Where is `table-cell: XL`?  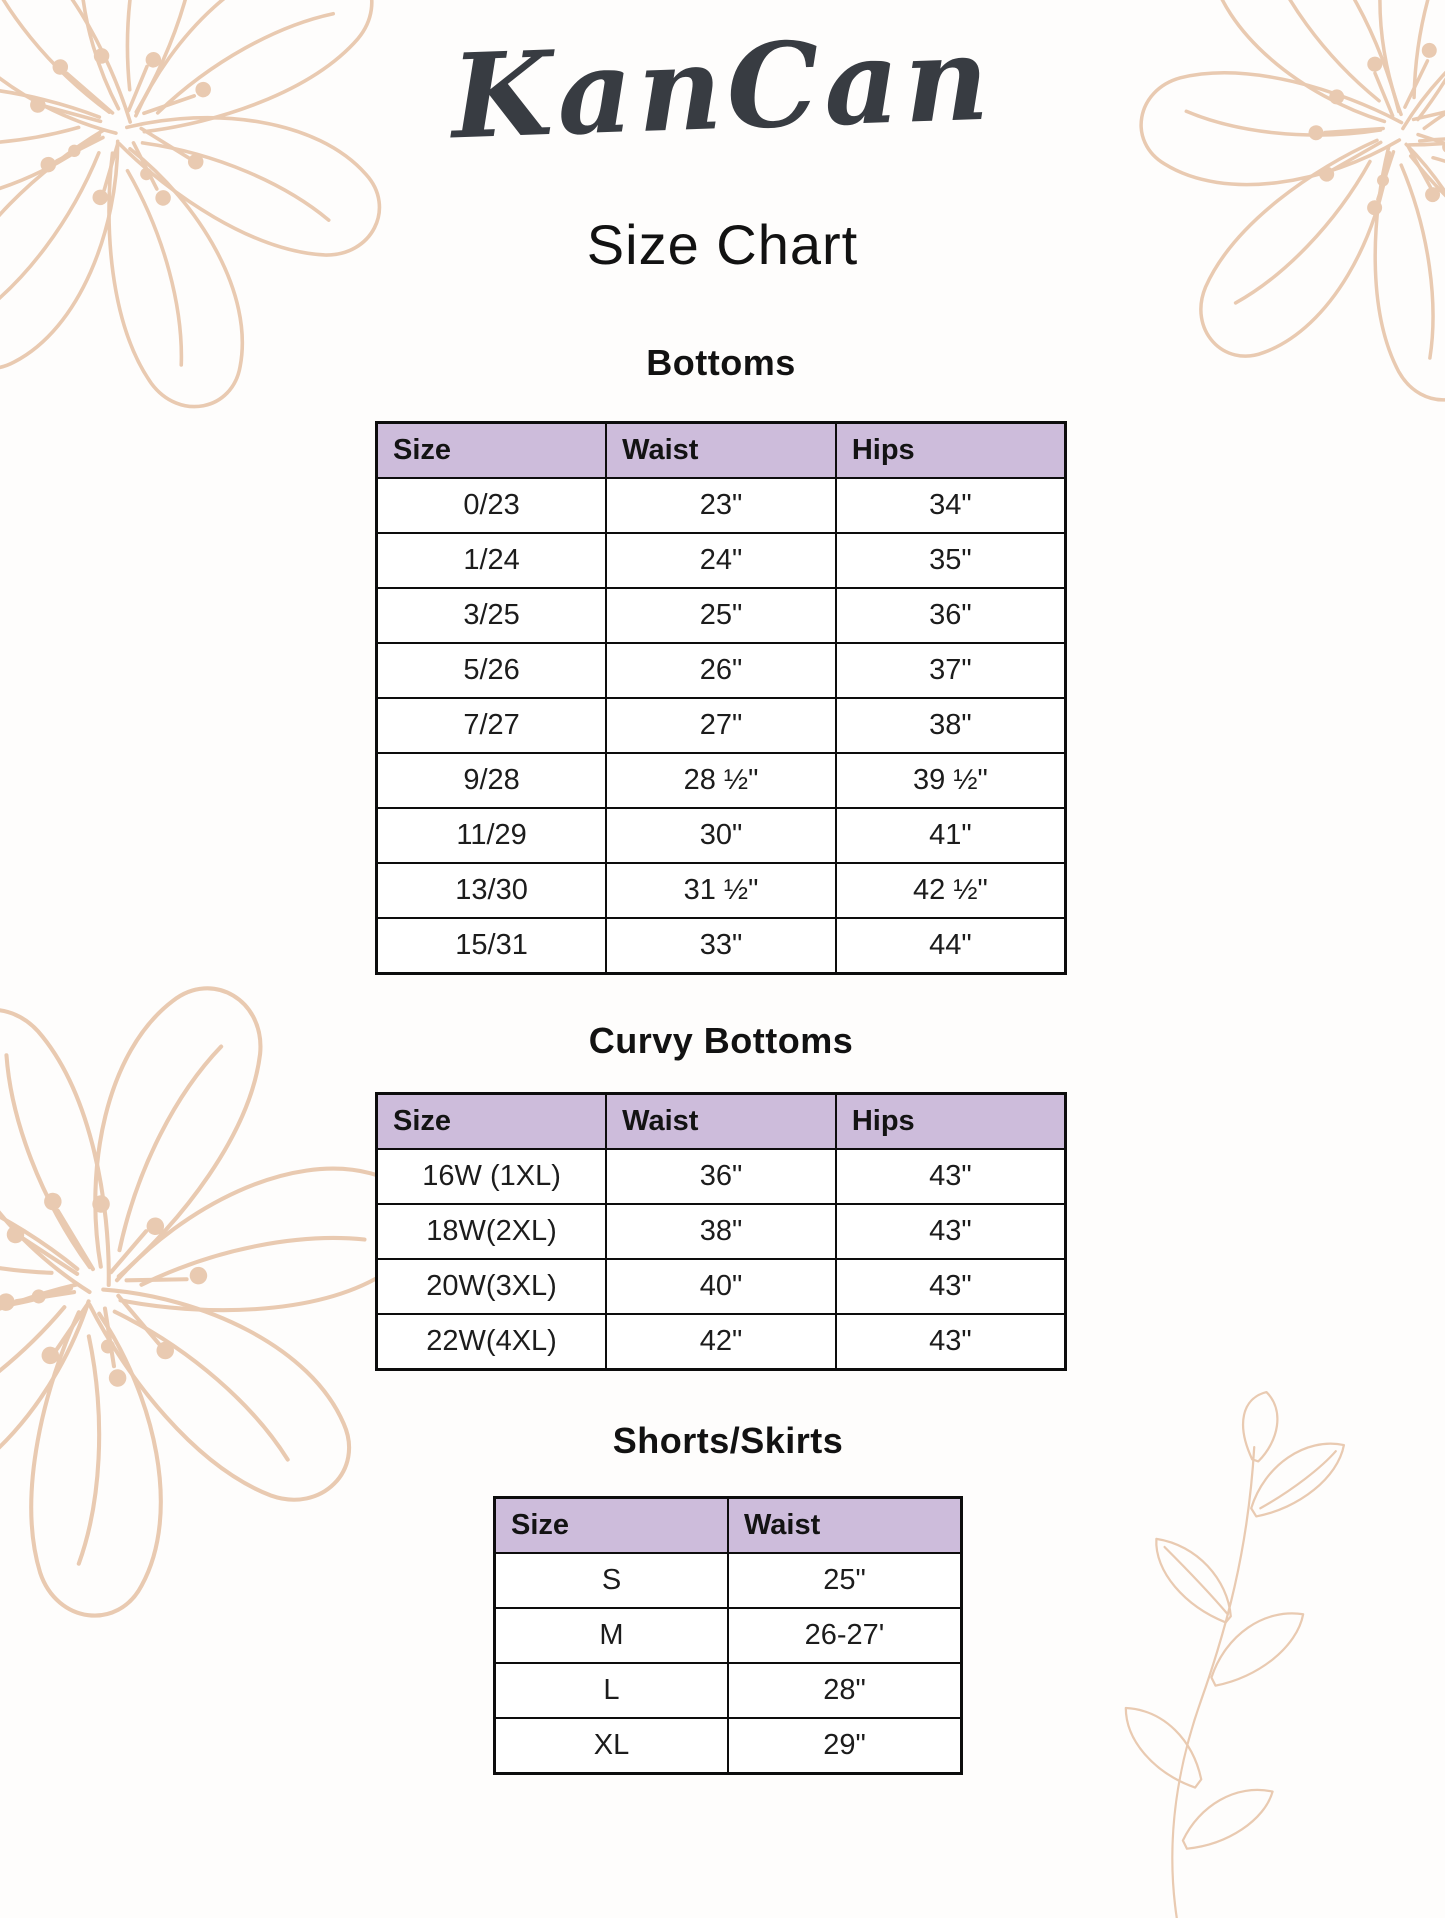 table-cell: XL is located at coordinates (611, 1746).